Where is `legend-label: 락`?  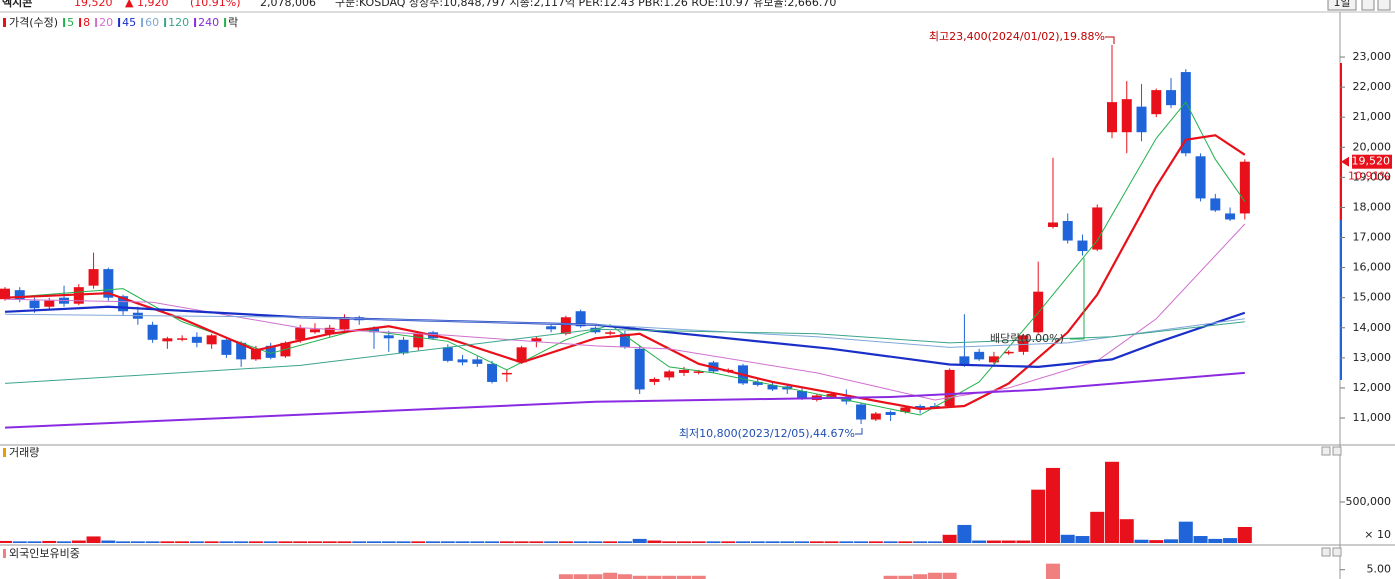 legend-label: 락 is located at coordinates (233, 22).